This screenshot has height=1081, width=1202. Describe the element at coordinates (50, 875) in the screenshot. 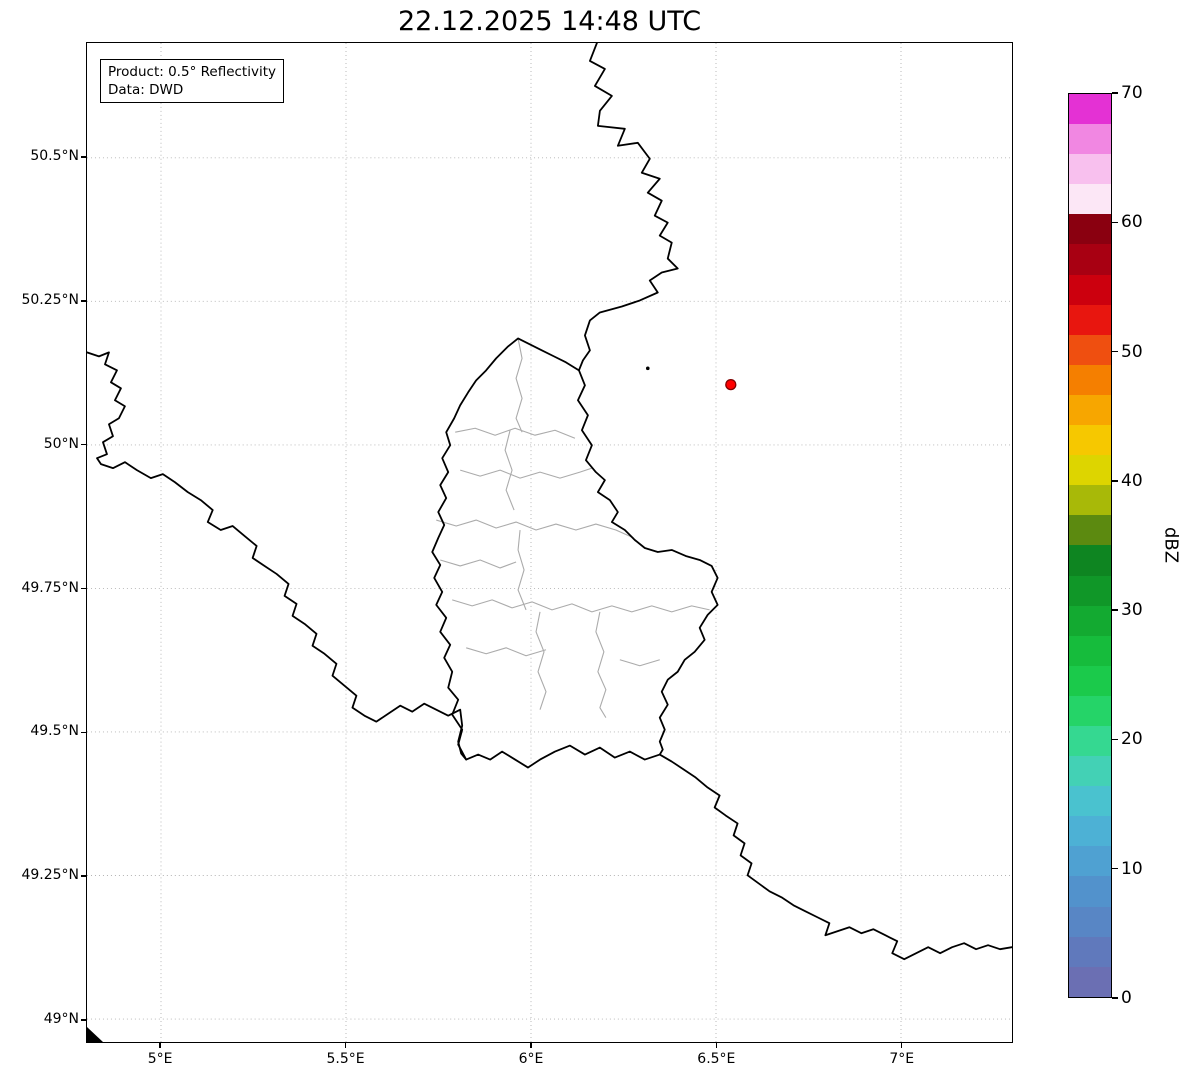

I see `y-tick-label: 49.25°N` at that location.